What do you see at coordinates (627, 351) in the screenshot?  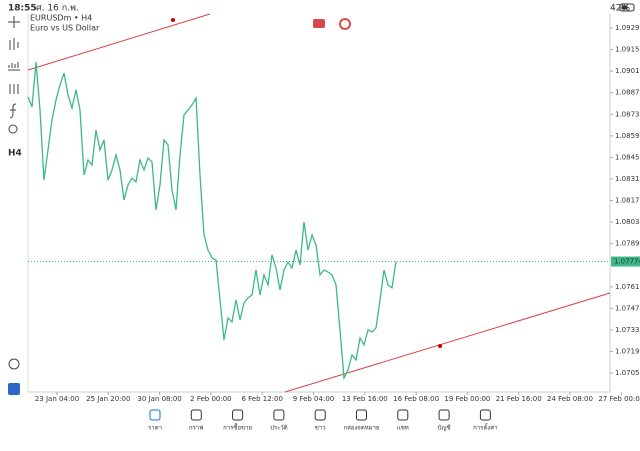 I see `y-tick-label: 1.07190` at bounding box center [627, 351].